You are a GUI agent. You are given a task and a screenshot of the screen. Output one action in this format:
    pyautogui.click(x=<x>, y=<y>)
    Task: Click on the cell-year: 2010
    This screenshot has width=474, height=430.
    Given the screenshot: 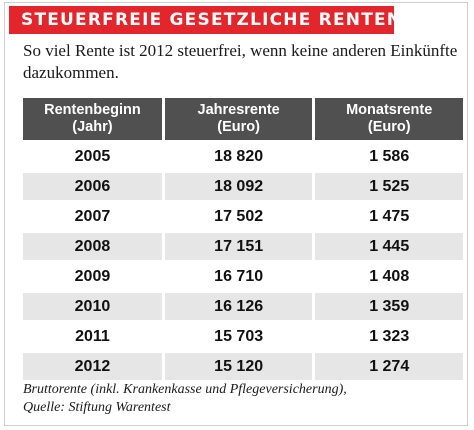 What is the action you would take?
    pyautogui.click(x=92, y=306)
    